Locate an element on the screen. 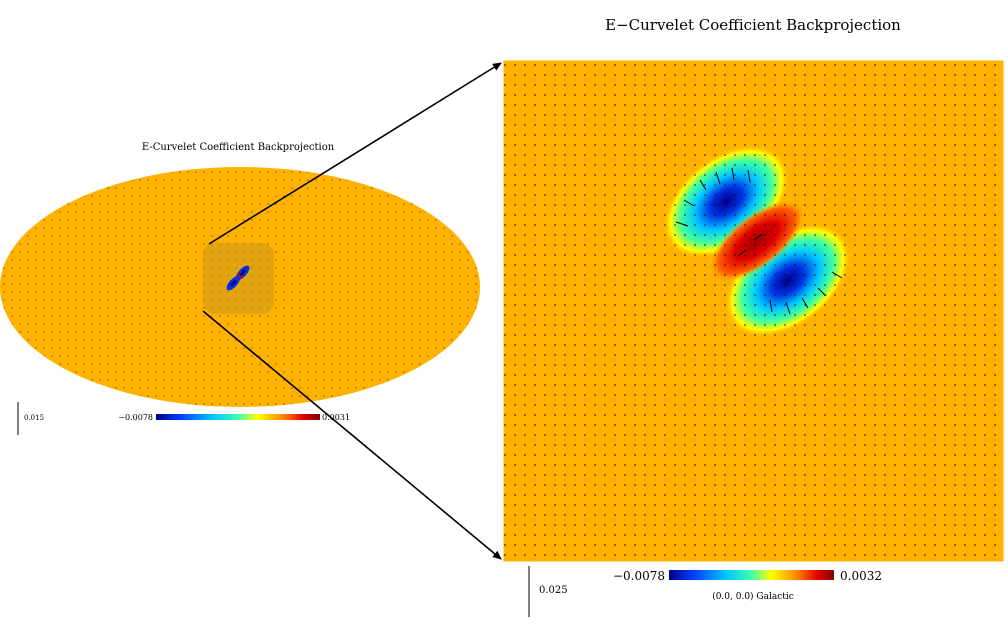 This screenshot has height=624, width=1008. fullsky-colorbar: −0.0078 0.0031 is located at coordinates (234, 417).